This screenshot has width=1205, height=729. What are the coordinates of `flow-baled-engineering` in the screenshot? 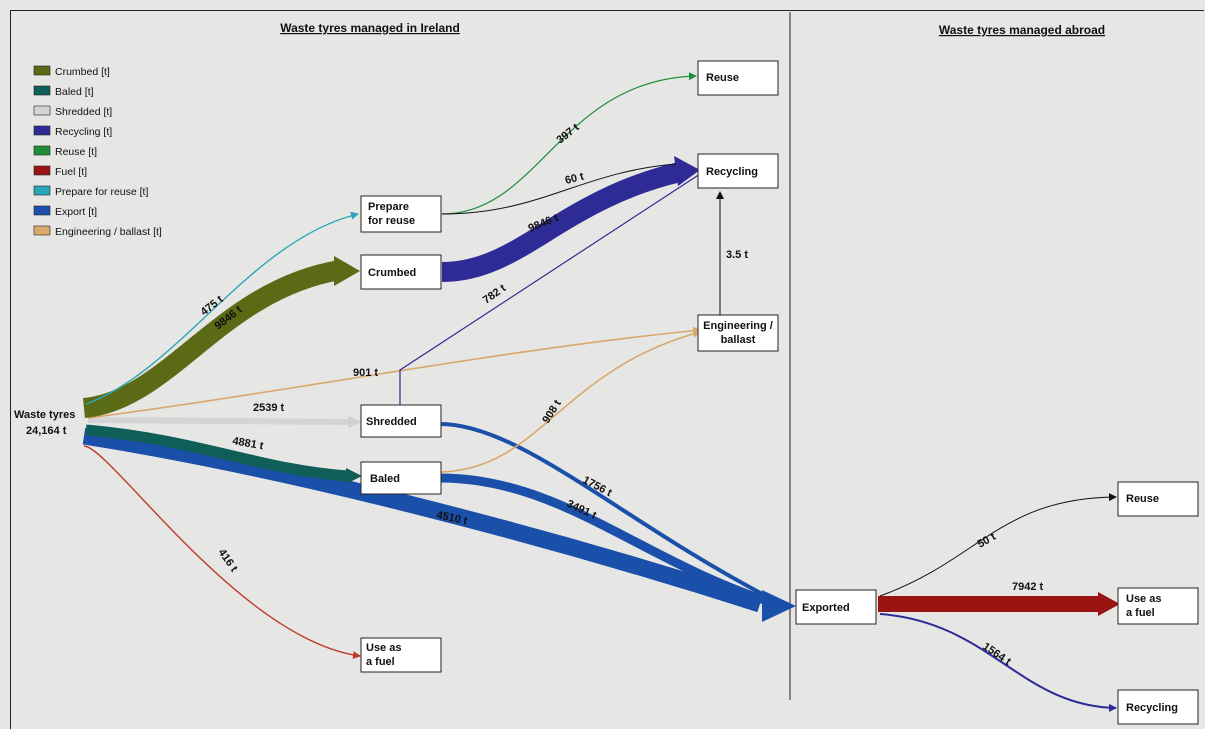 It's located at (570, 401).